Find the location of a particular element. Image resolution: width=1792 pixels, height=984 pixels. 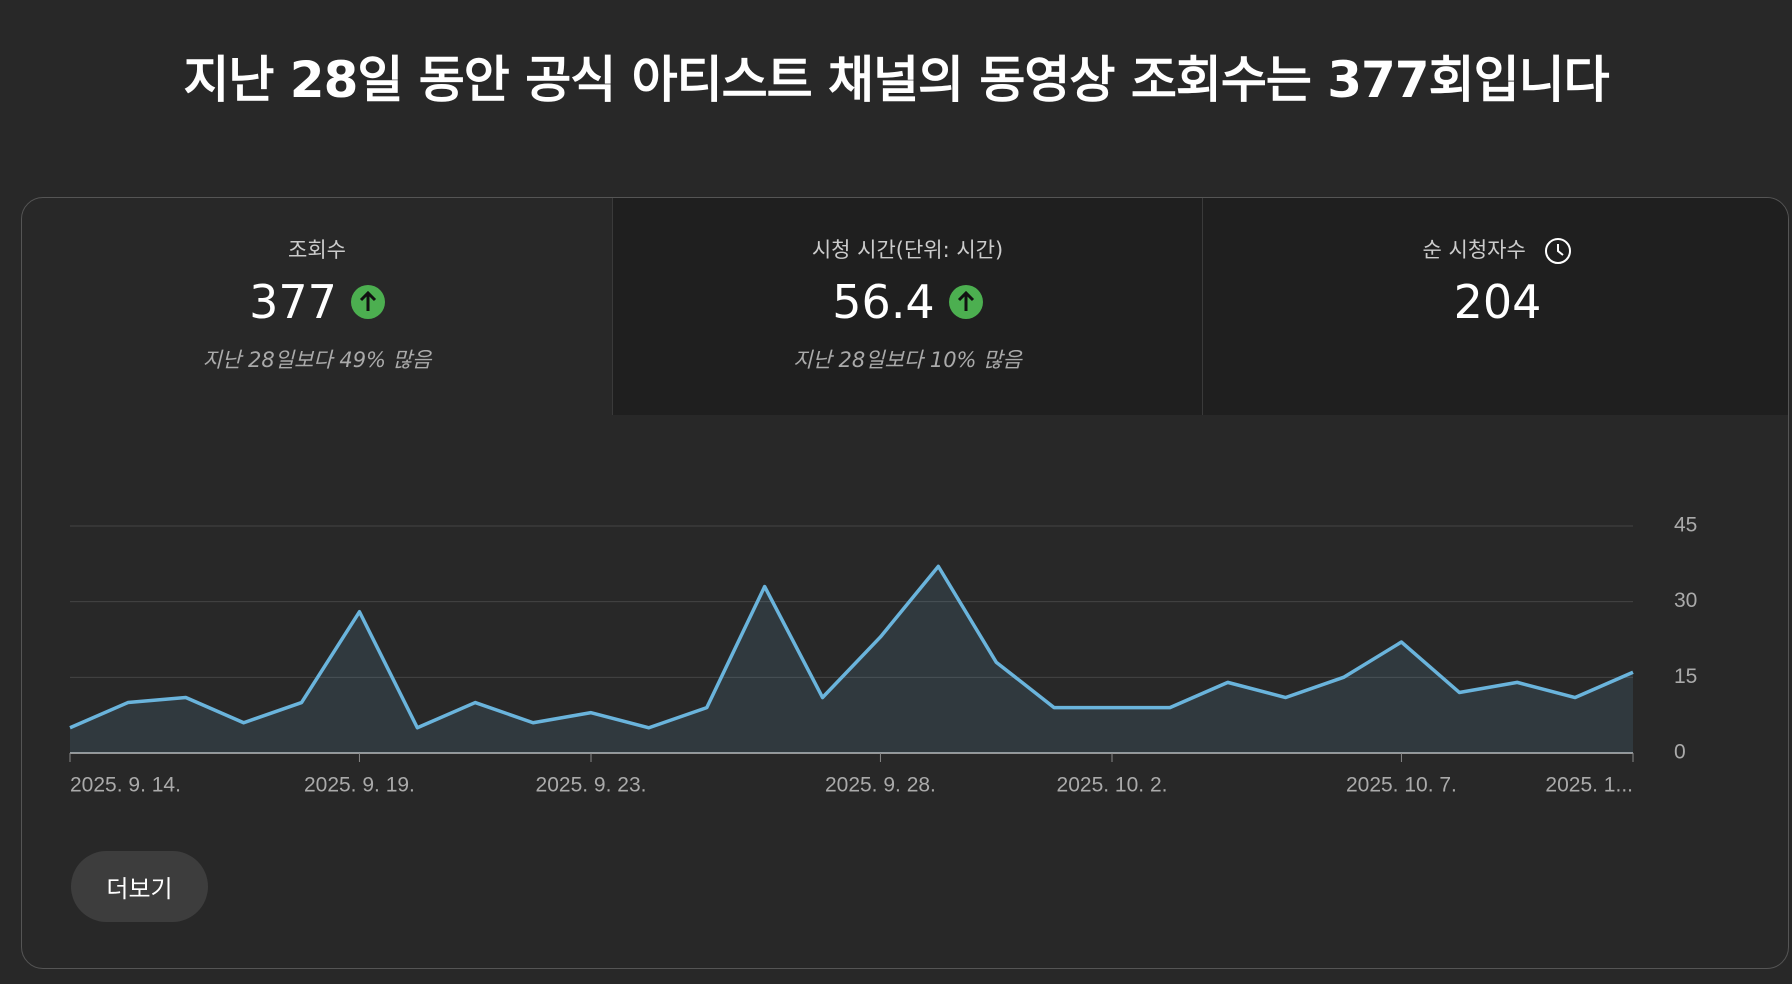

metric-change: 지난 28일보다 49% 많음 is located at coordinates (317, 360).